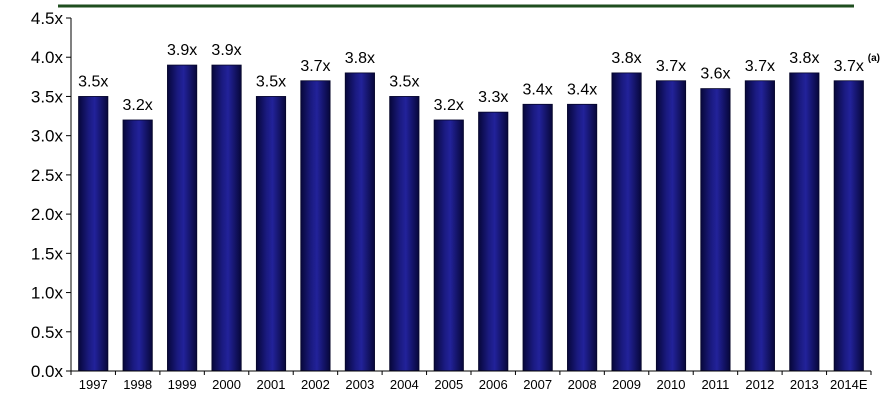 This screenshot has width=884, height=395. I want to click on x-tick-label: 2011, so click(715, 384).